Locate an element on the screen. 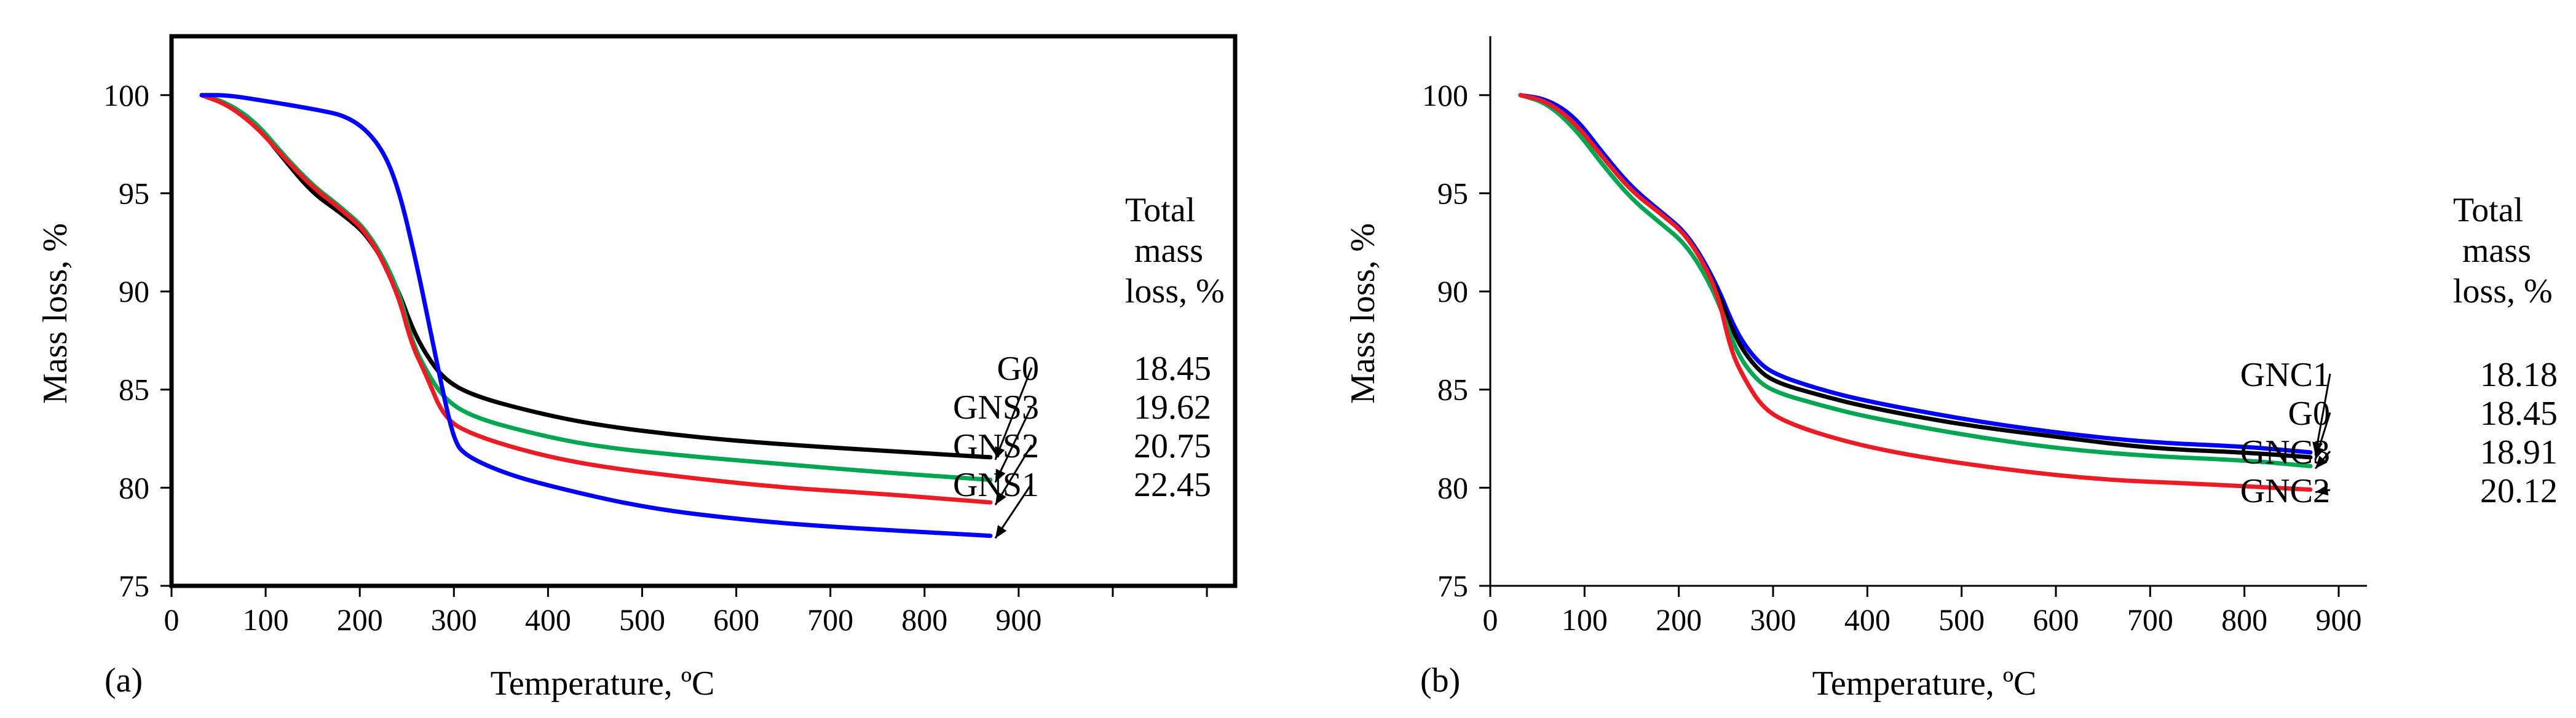 The width and height of the screenshot is (2576, 718). series-label-gnc3: GNC3 is located at coordinates (2285, 452).